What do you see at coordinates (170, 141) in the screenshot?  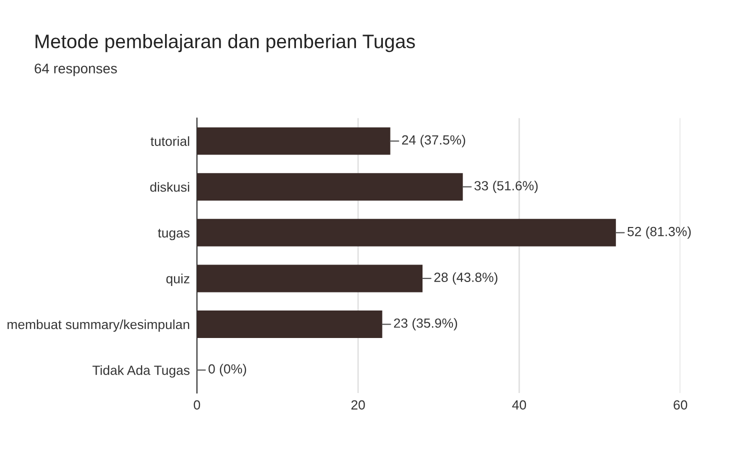 I see `y-tick-label: tutorial` at bounding box center [170, 141].